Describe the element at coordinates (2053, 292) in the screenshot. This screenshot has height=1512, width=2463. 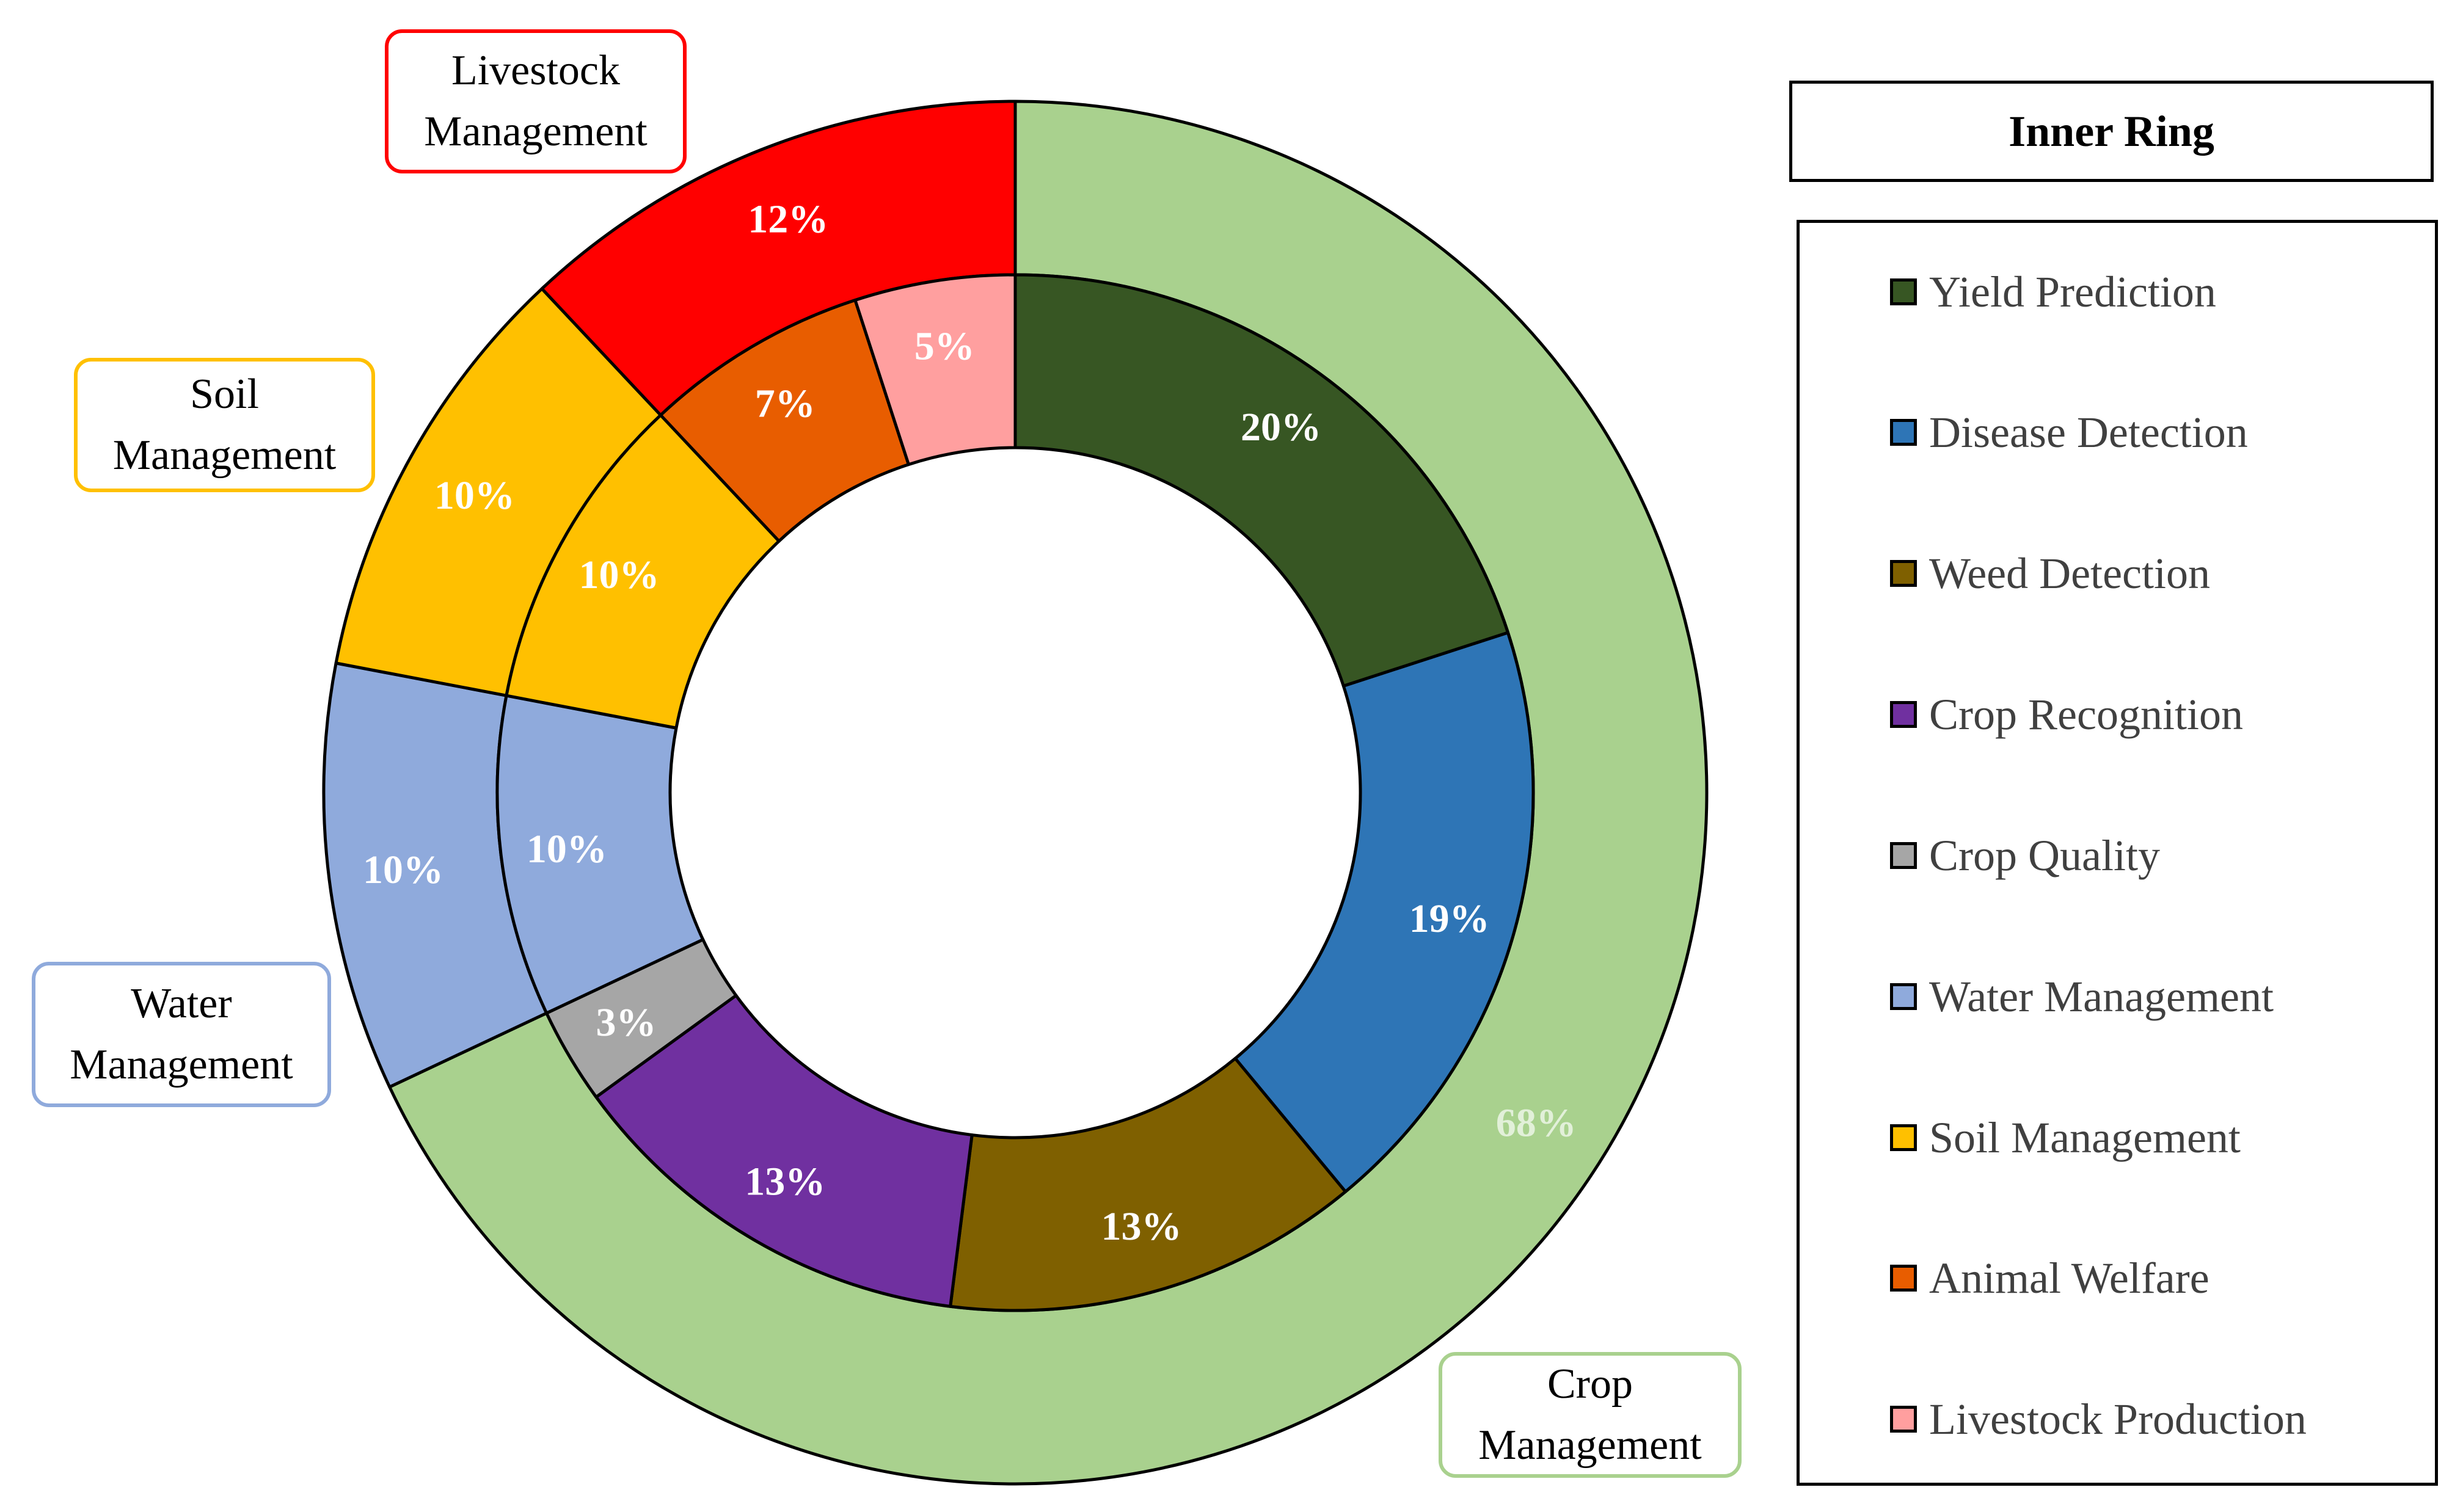
I see `legend-item-yield-prediction: Yield Prediction` at that location.